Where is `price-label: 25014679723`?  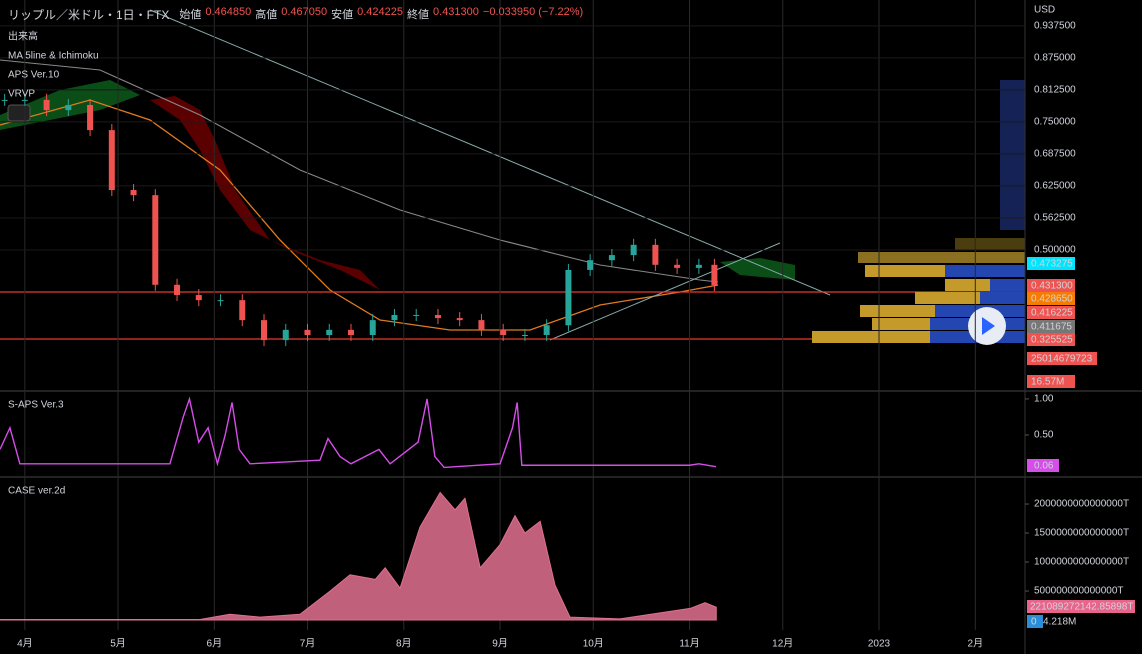
price-label: 25014679723 is located at coordinates (1062, 359).